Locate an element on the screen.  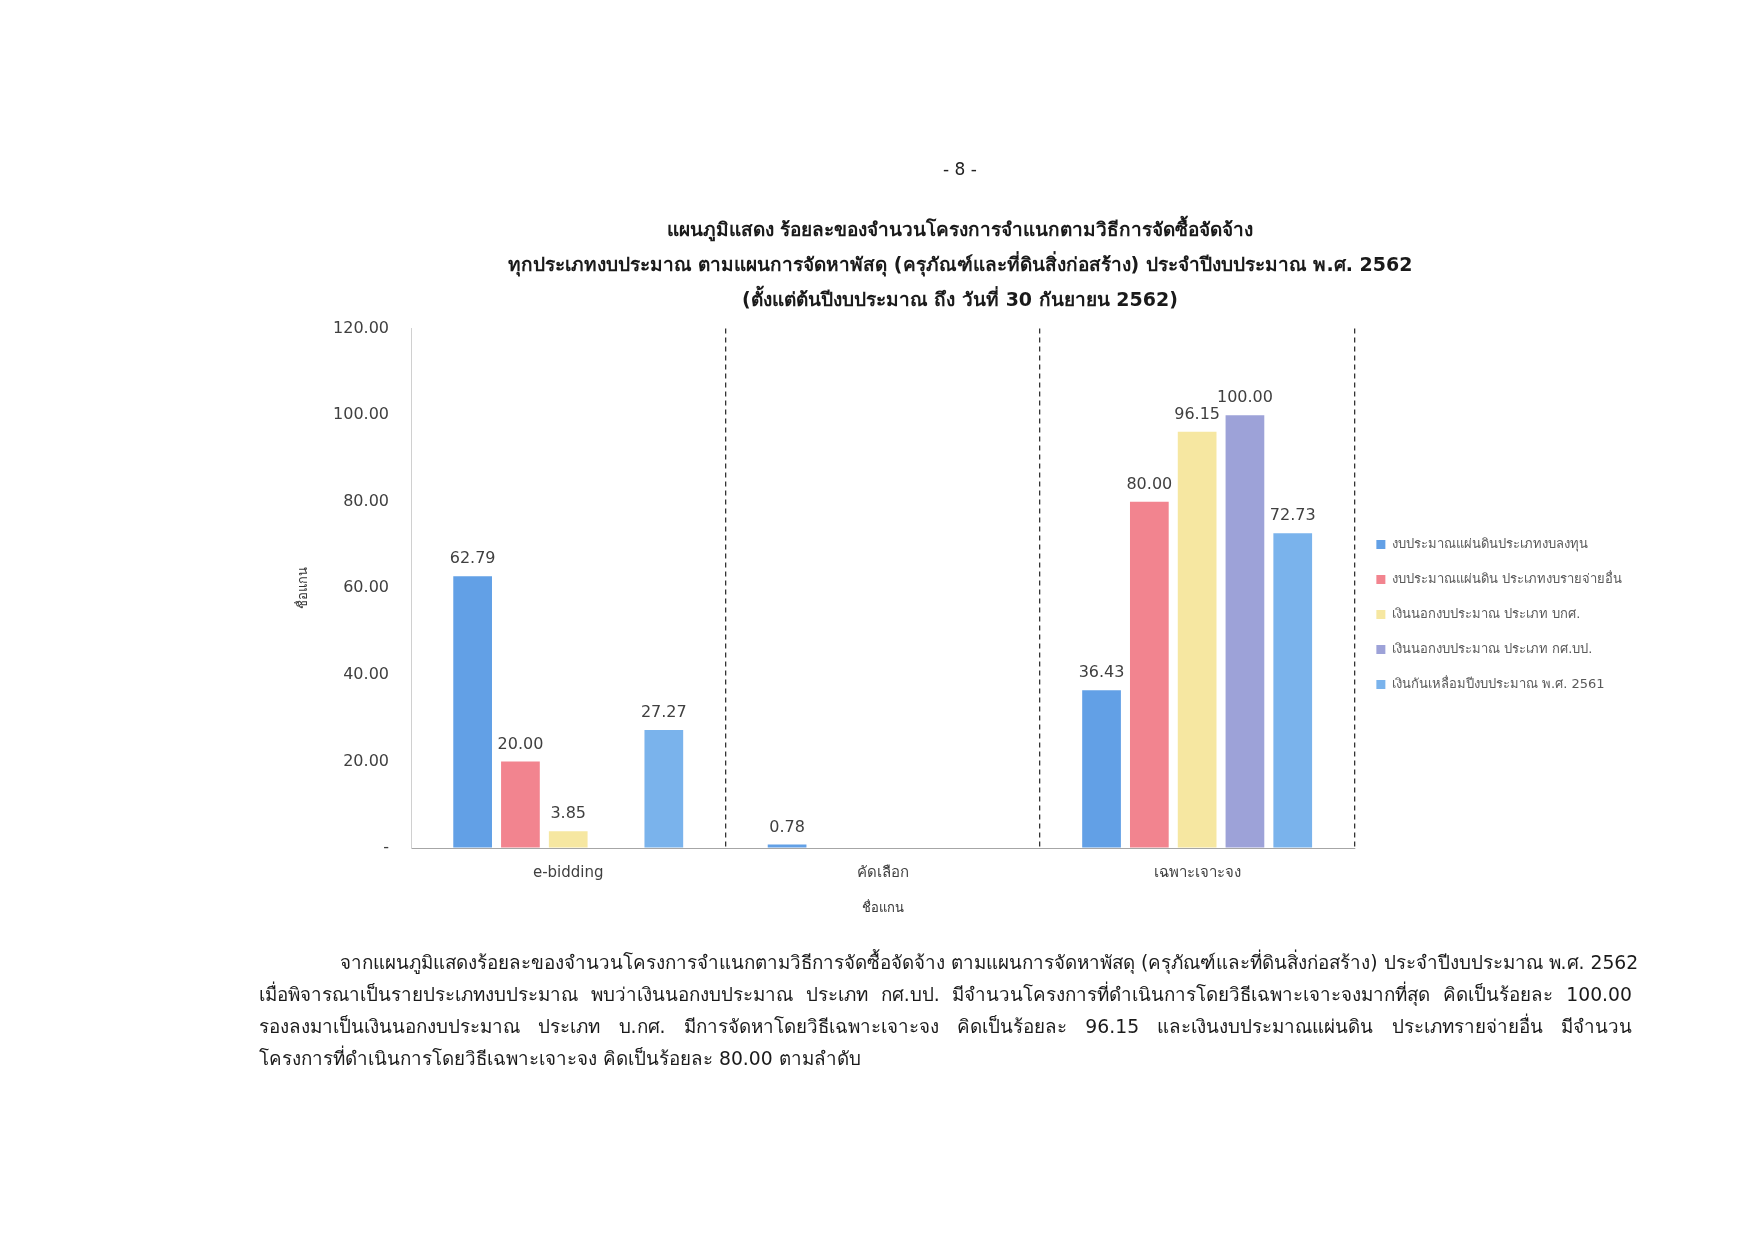
data-label: 62.79 is located at coordinates (472, 558).